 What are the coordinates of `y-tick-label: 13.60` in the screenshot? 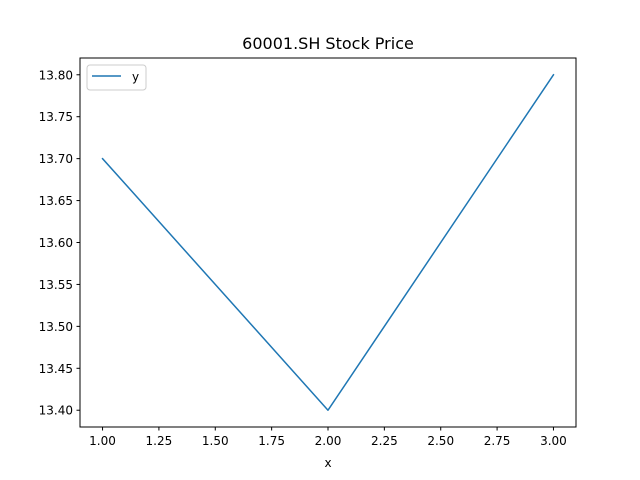 It's located at (56, 243).